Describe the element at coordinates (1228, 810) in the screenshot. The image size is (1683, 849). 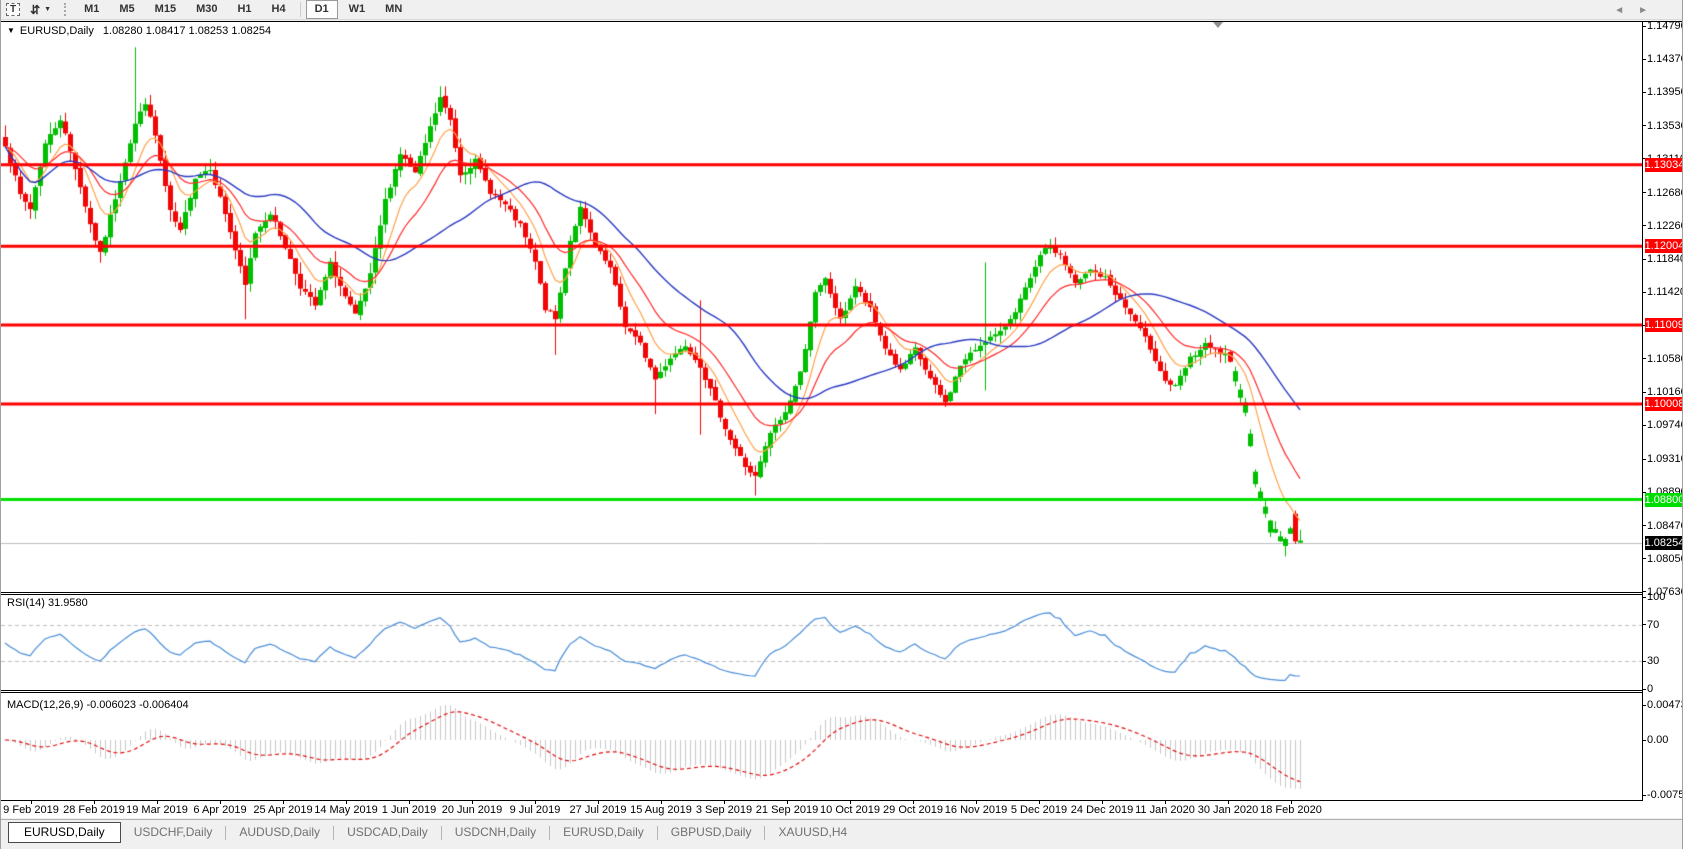
I see `date-axis-label: 30 Jan 2020` at that location.